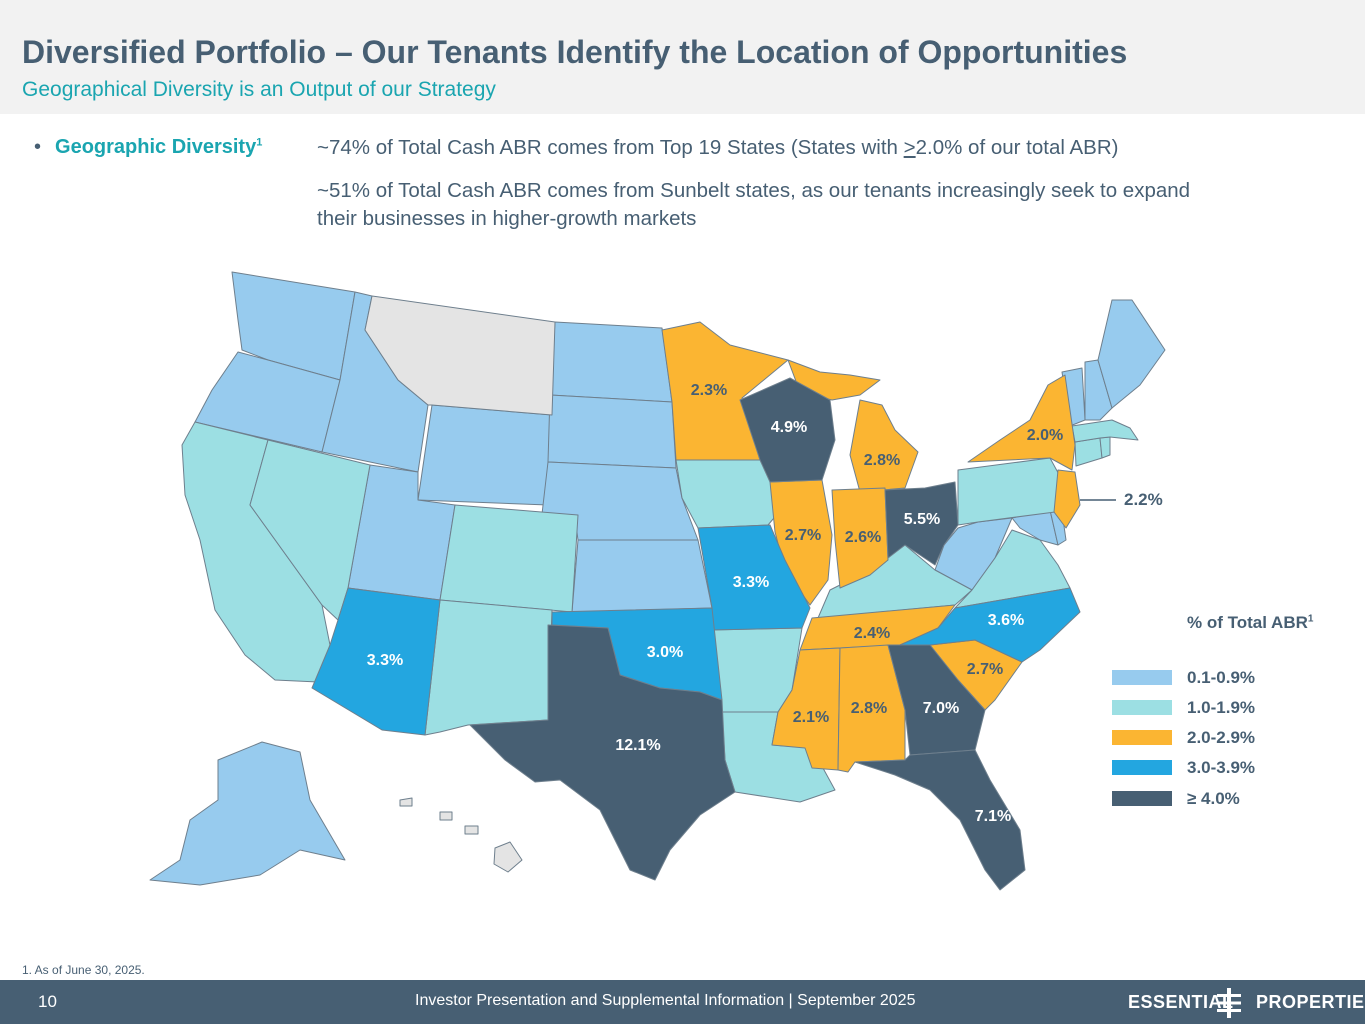 The width and height of the screenshot is (1365, 1024). Describe the element at coordinates (642, 576) in the screenshot. I see `state-kansas` at that location.